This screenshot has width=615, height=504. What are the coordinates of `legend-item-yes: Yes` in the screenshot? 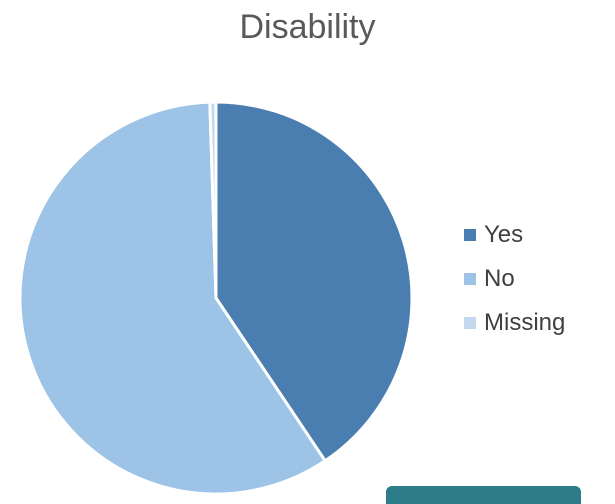 It's located at (514, 235).